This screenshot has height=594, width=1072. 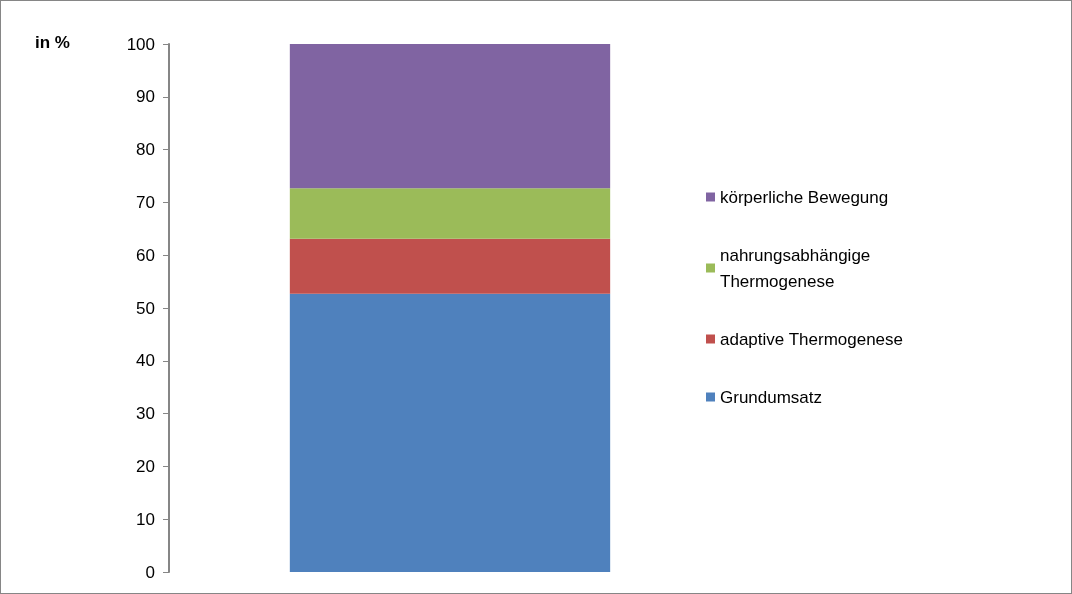 I want to click on legend-label: adaptive Thermogenese, so click(x=812, y=339).